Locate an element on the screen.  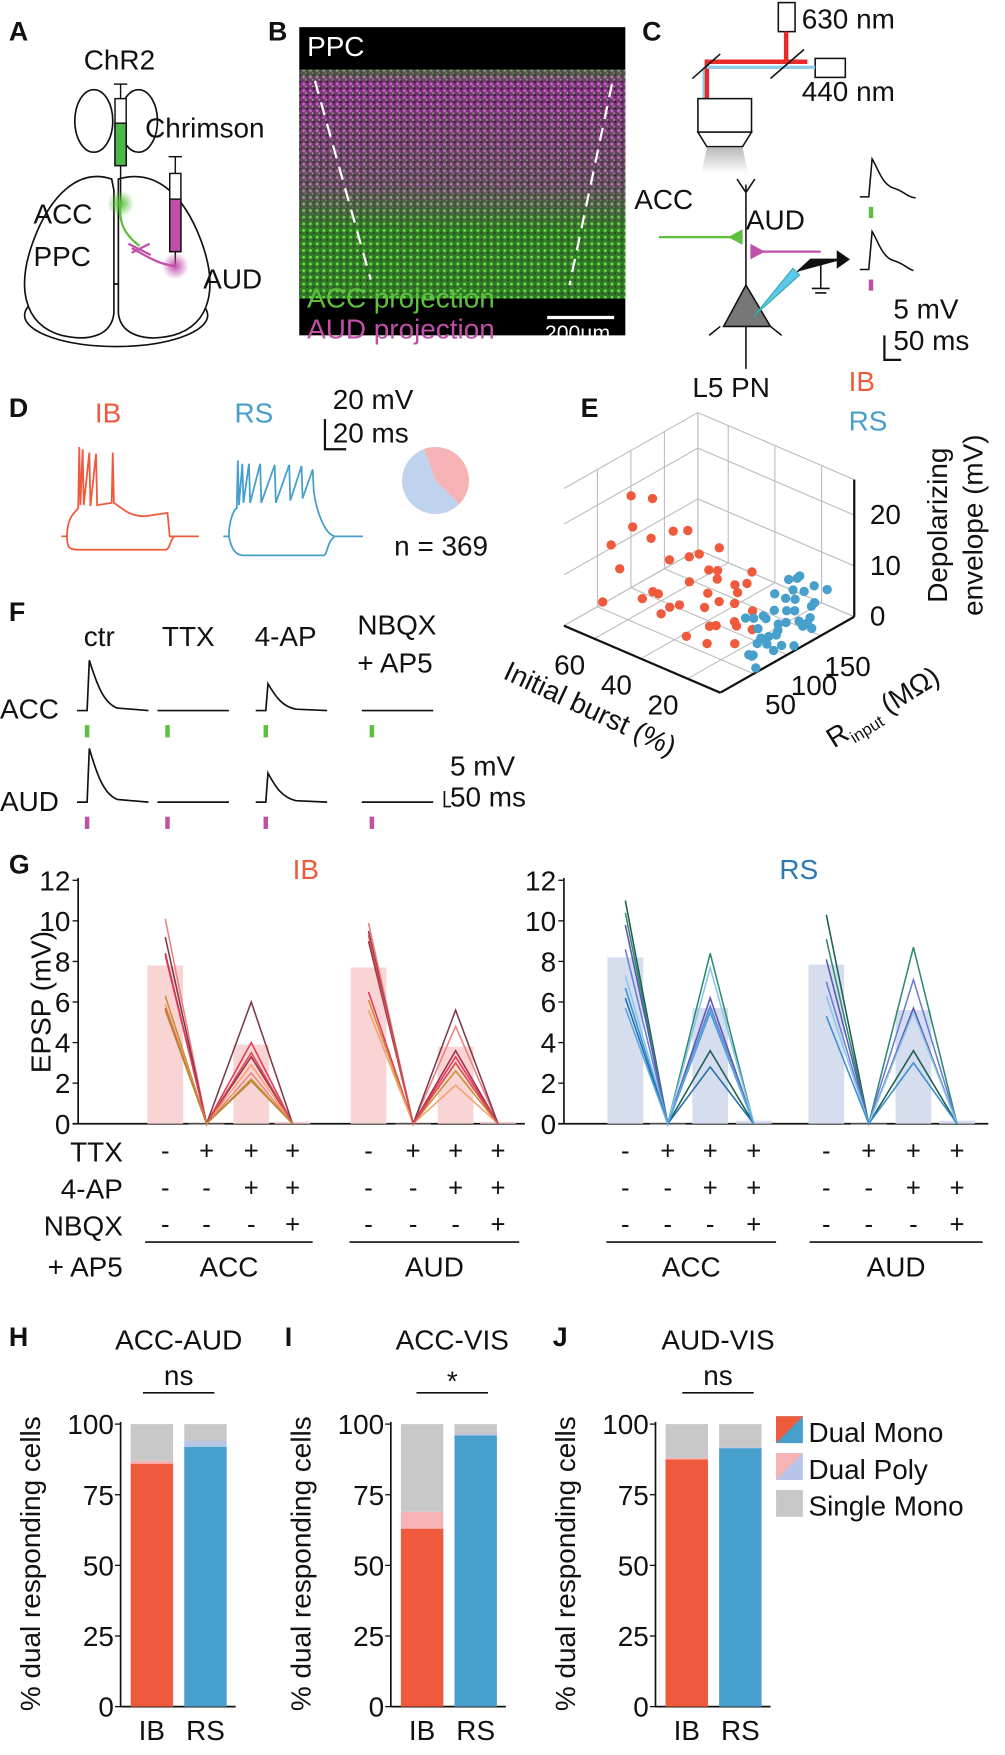
chrimson-label: Chrimson is located at coordinates (204, 128).